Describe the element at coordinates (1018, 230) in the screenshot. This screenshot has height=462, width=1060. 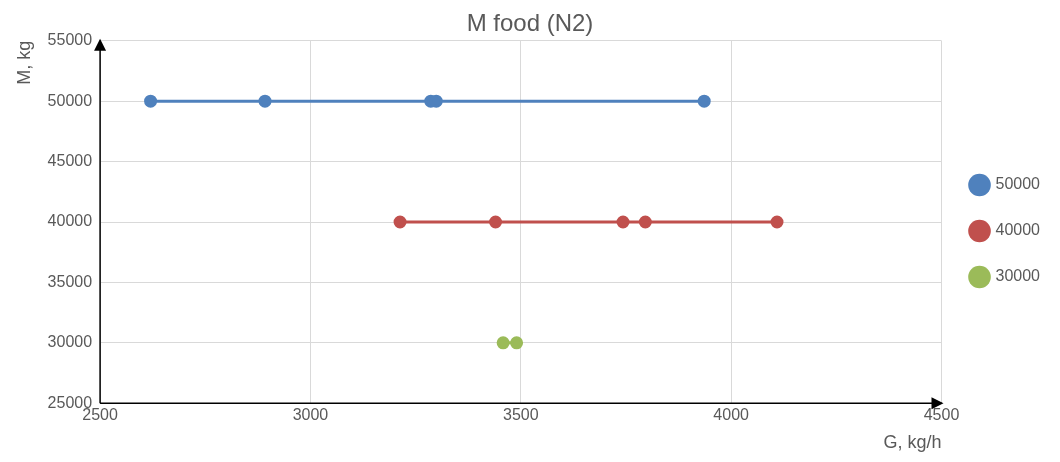
I see `legend-label: 40000` at that location.